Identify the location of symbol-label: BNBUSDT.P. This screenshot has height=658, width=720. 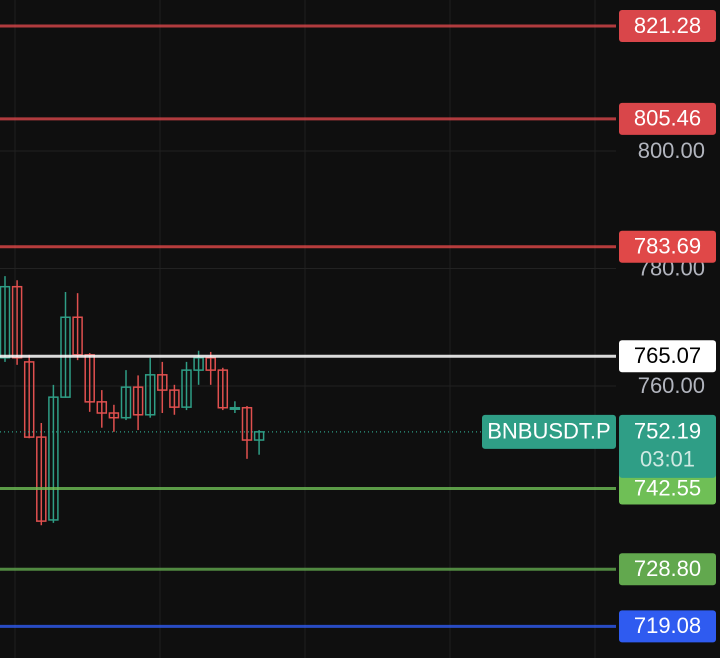
(548, 431).